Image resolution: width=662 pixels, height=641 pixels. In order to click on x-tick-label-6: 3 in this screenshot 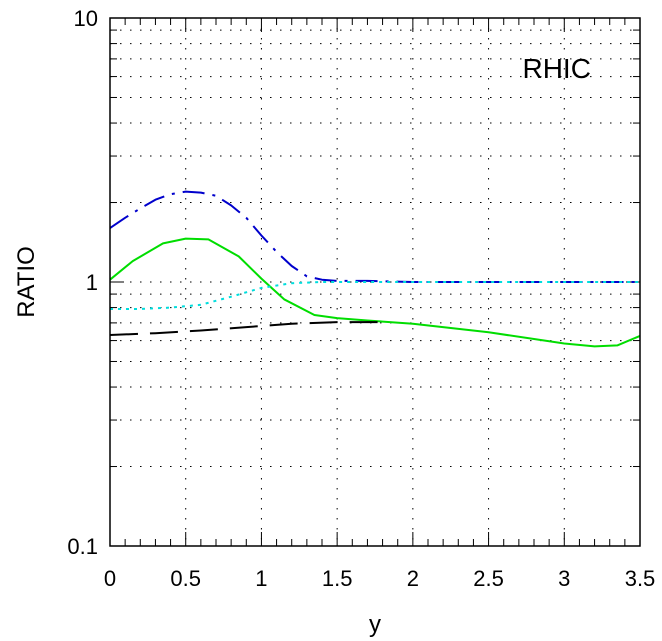, I will do `click(564, 578)`.